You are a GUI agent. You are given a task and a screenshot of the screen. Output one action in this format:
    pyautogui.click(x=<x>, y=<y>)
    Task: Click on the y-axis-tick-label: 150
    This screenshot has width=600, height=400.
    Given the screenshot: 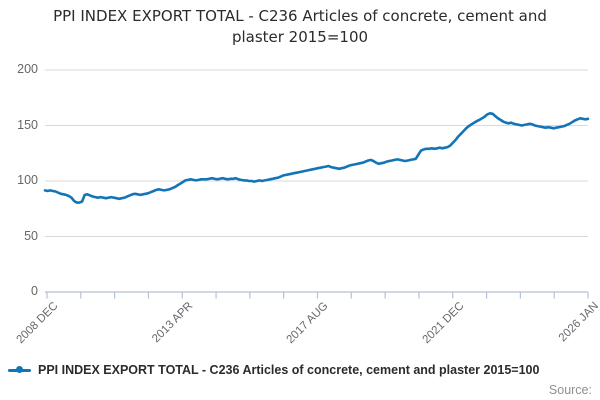 What is the action you would take?
    pyautogui.click(x=27, y=124)
    